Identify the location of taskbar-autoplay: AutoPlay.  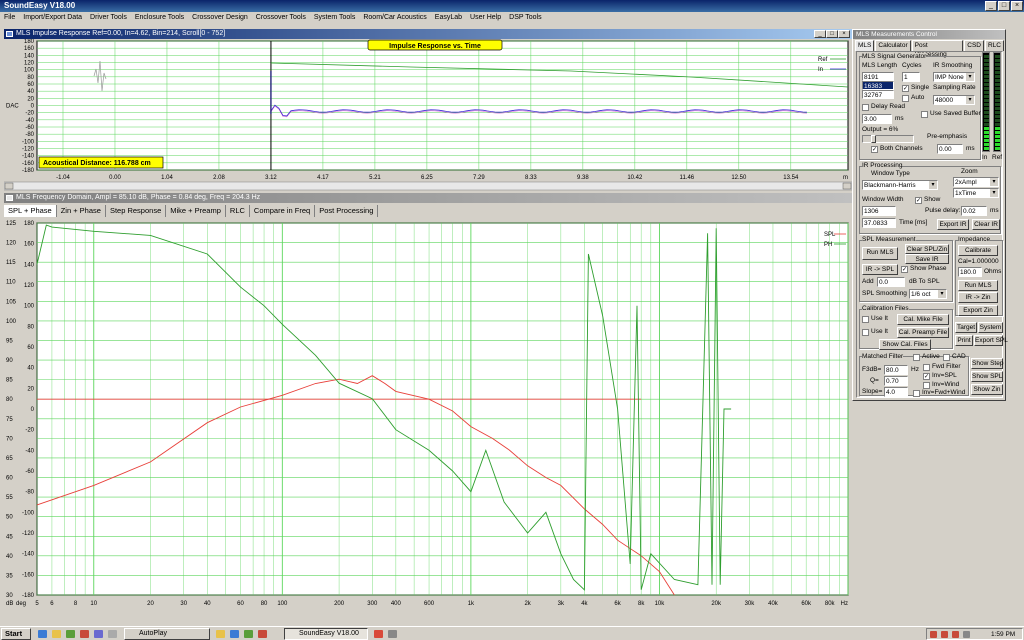
(167, 634).